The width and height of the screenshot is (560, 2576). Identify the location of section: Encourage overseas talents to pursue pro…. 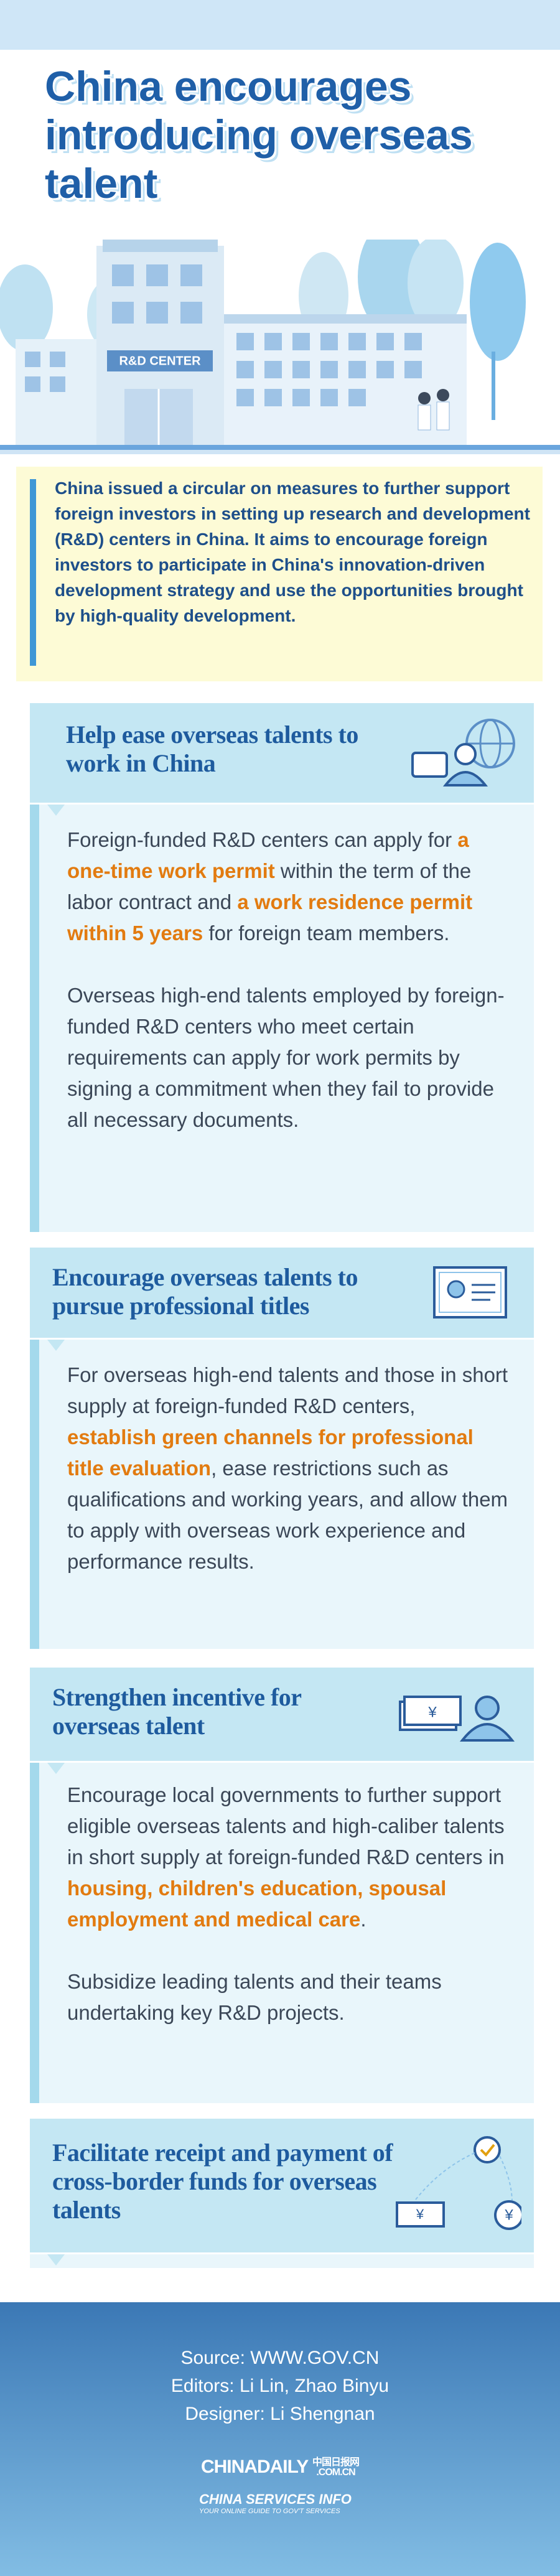
(282, 1448).